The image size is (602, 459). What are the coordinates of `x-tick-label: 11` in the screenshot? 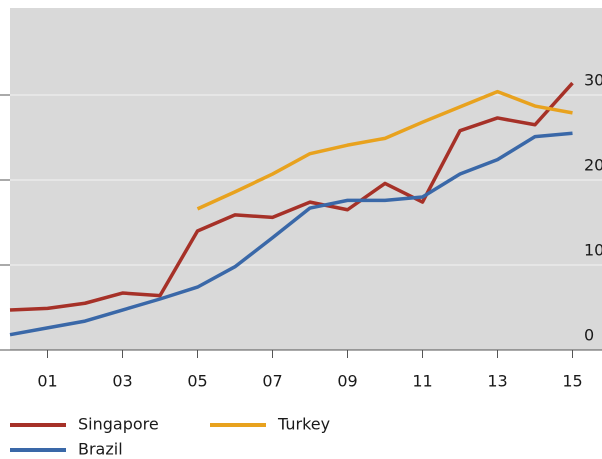 It's located at (422, 381).